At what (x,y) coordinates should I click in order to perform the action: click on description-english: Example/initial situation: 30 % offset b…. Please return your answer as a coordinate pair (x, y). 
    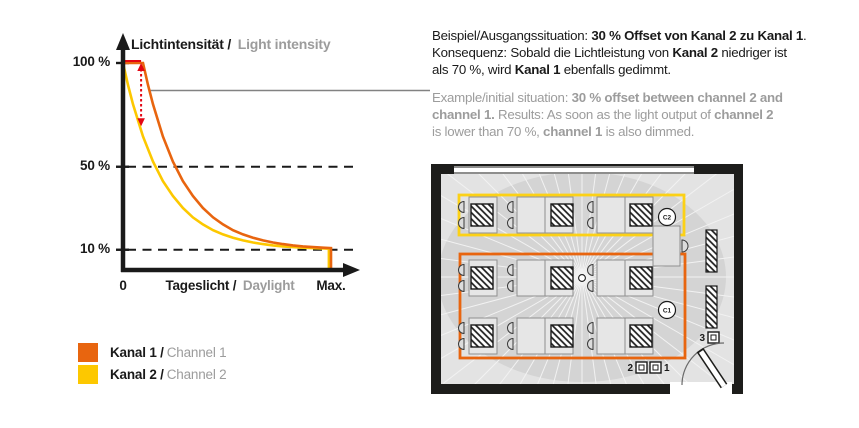
    Looking at the image, I should click on (642, 114).